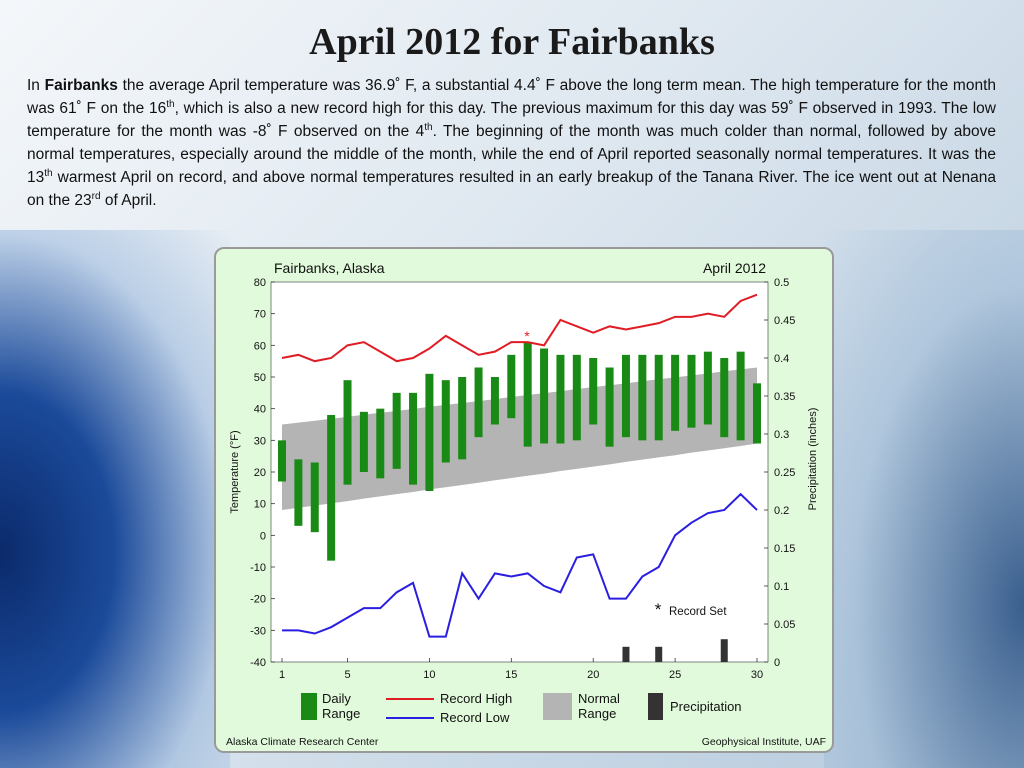 The image size is (1024, 768). I want to click on chart-title: Fairbanks, Alaska, so click(329, 268).